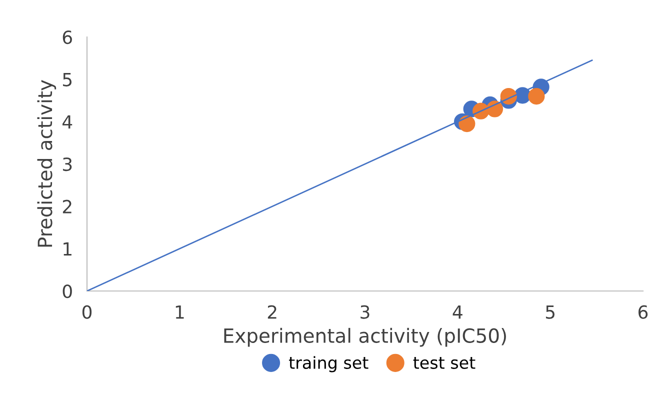 Image resolution: width=667 pixels, height=416 pixels. I want to click on x-tick-label: 6, so click(643, 312).